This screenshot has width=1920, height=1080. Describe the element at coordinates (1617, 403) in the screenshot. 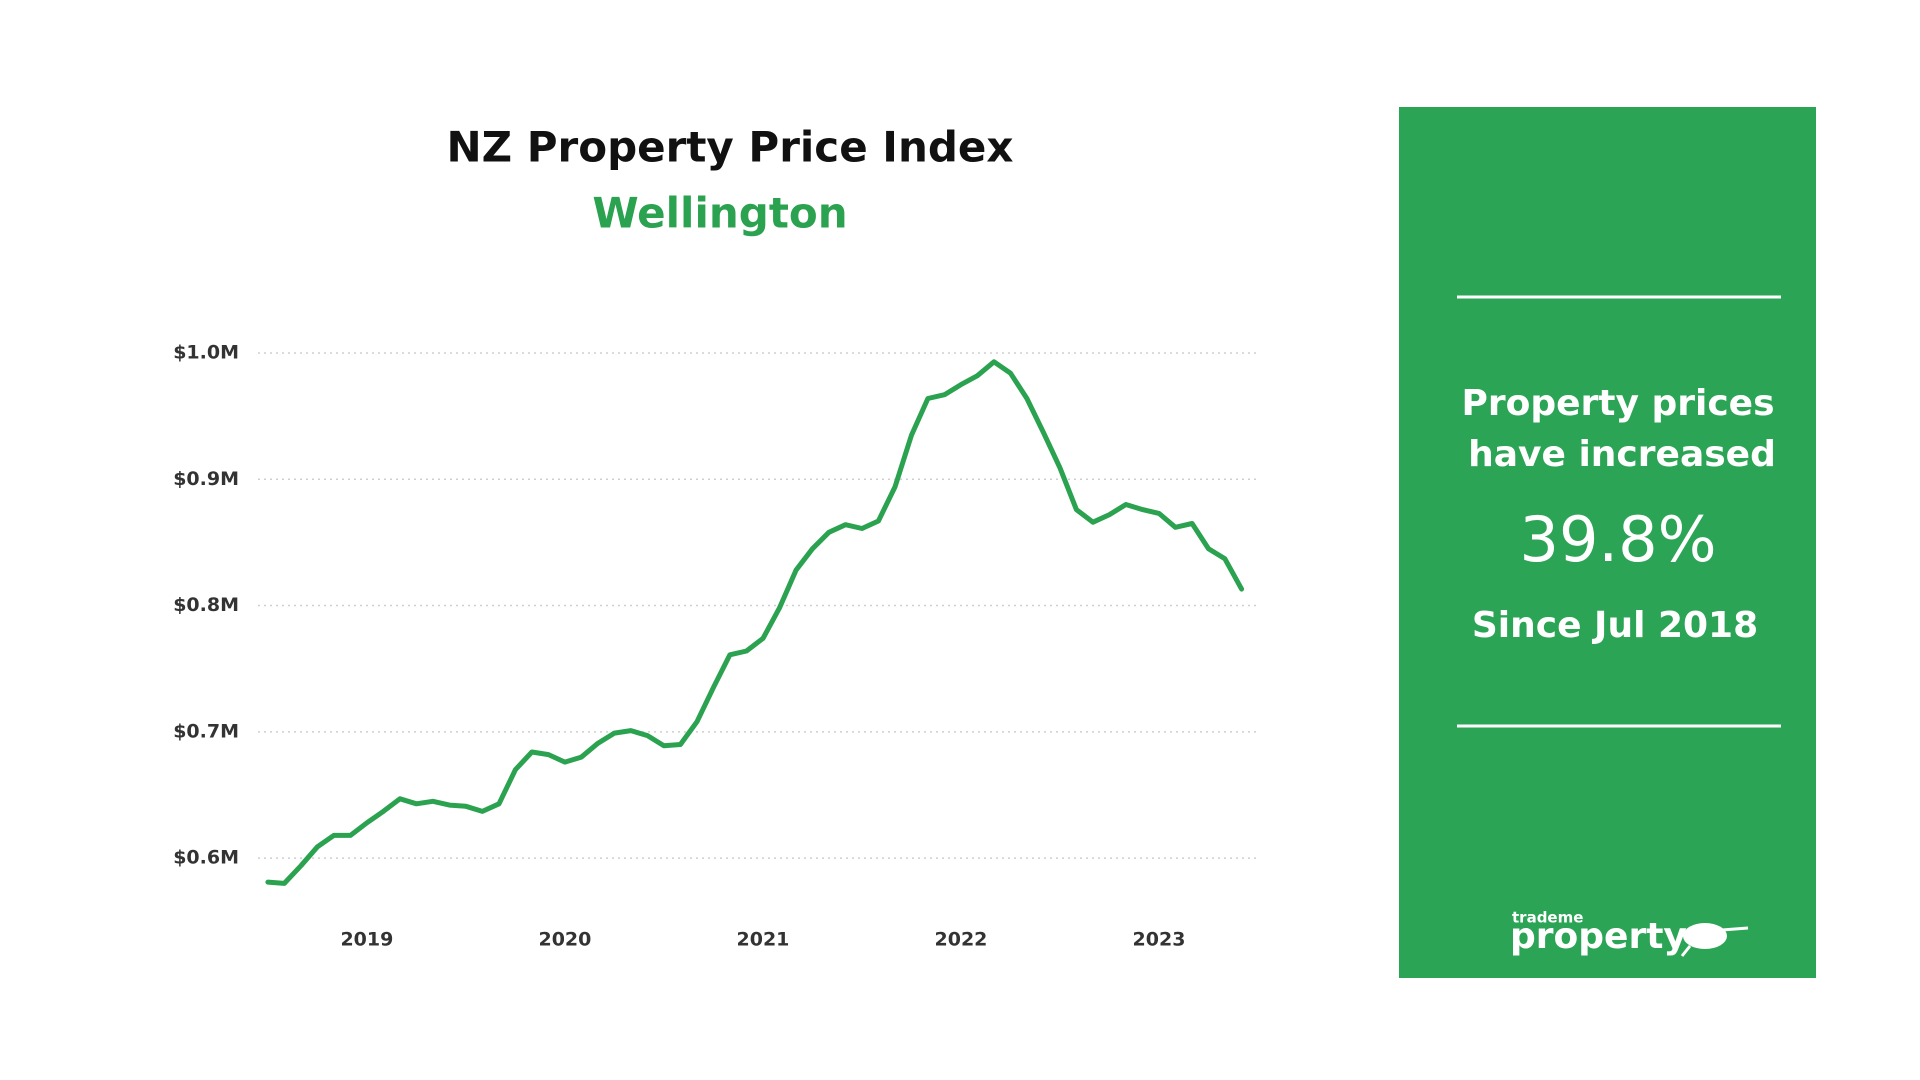

I see `panel-headline: Property prices` at that location.